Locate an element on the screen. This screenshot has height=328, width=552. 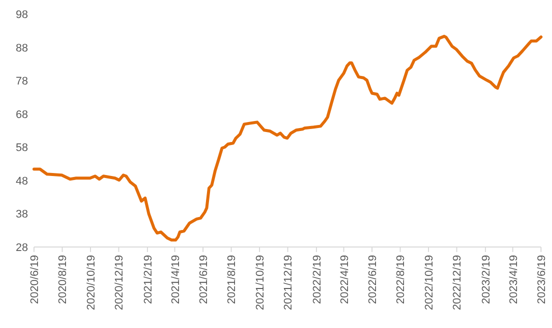
x-tick-label: 2021/12/19 is located at coordinates (288, 282).